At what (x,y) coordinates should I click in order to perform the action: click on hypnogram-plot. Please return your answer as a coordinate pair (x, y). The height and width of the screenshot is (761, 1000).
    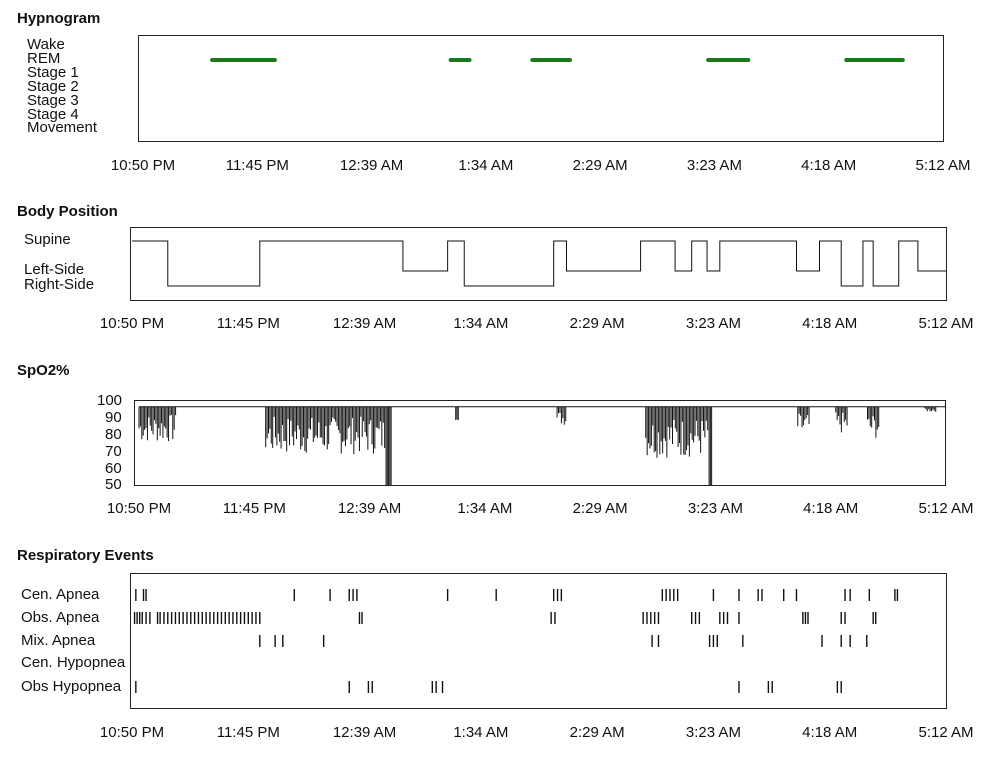
    Looking at the image, I should click on (541, 88).